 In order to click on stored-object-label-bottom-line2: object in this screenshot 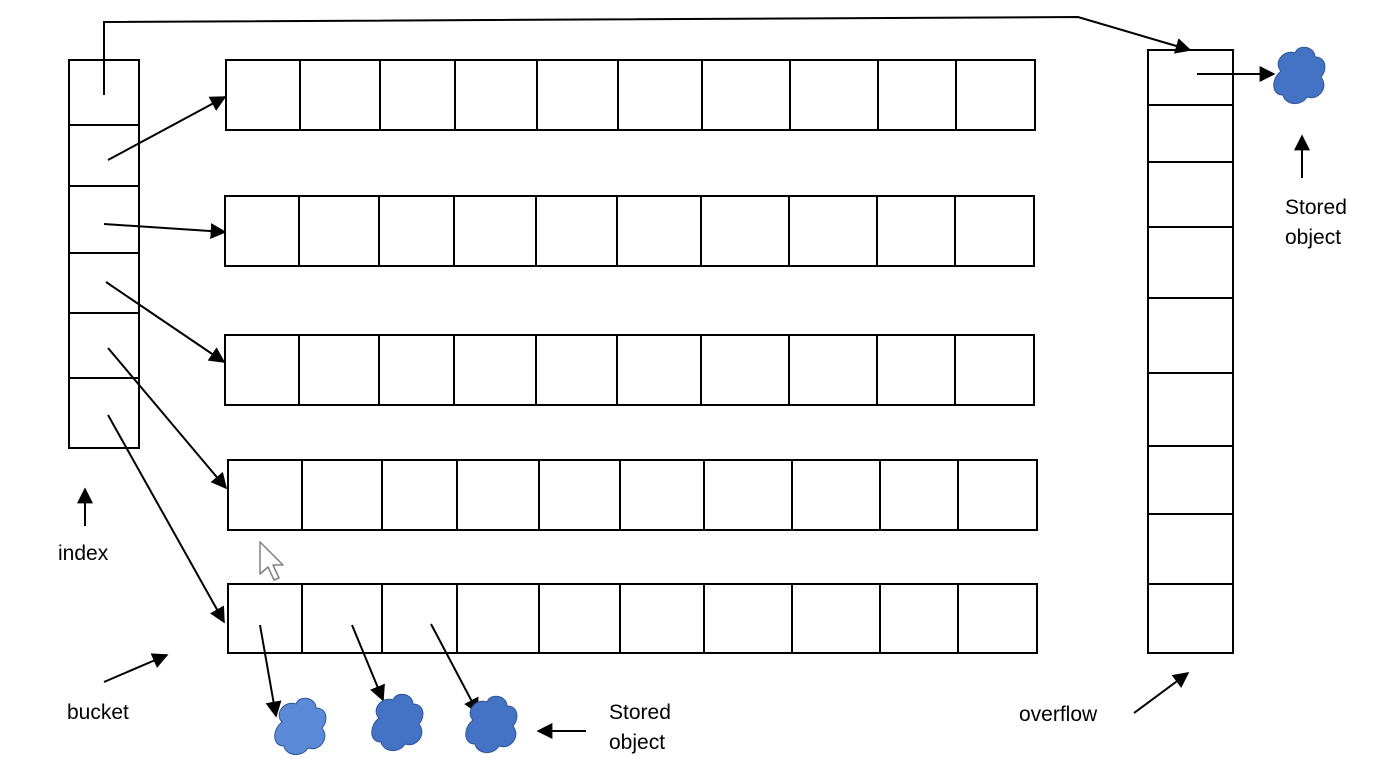, I will do `click(637, 742)`.